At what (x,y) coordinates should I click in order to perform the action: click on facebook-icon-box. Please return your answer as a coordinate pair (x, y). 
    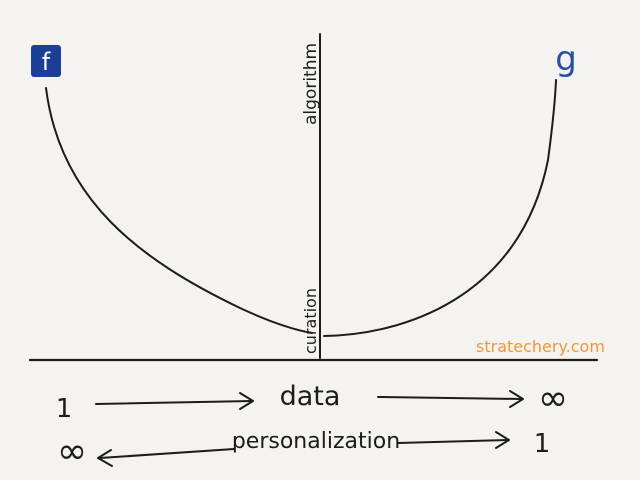
    Looking at the image, I should click on (46, 61).